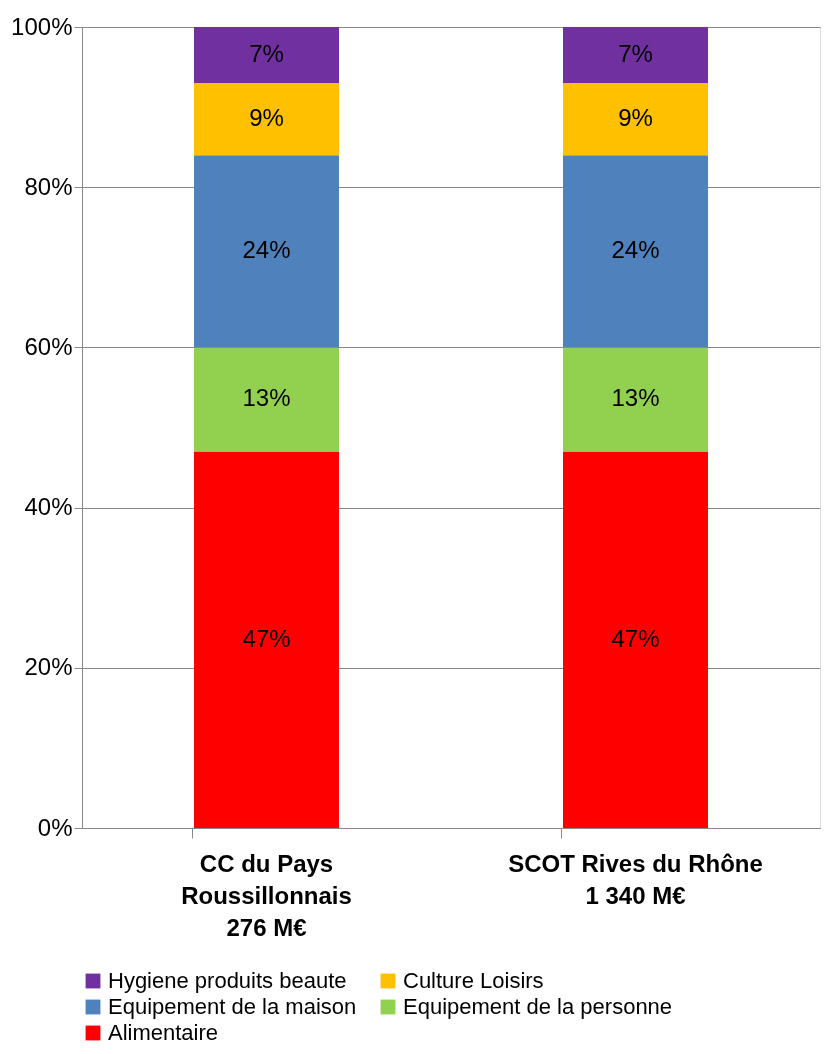  Describe the element at coordinates (266, 895) in the screenshot. I see `x-tick-label: CC du Pays Roussillonnais 276 M€` at that location.